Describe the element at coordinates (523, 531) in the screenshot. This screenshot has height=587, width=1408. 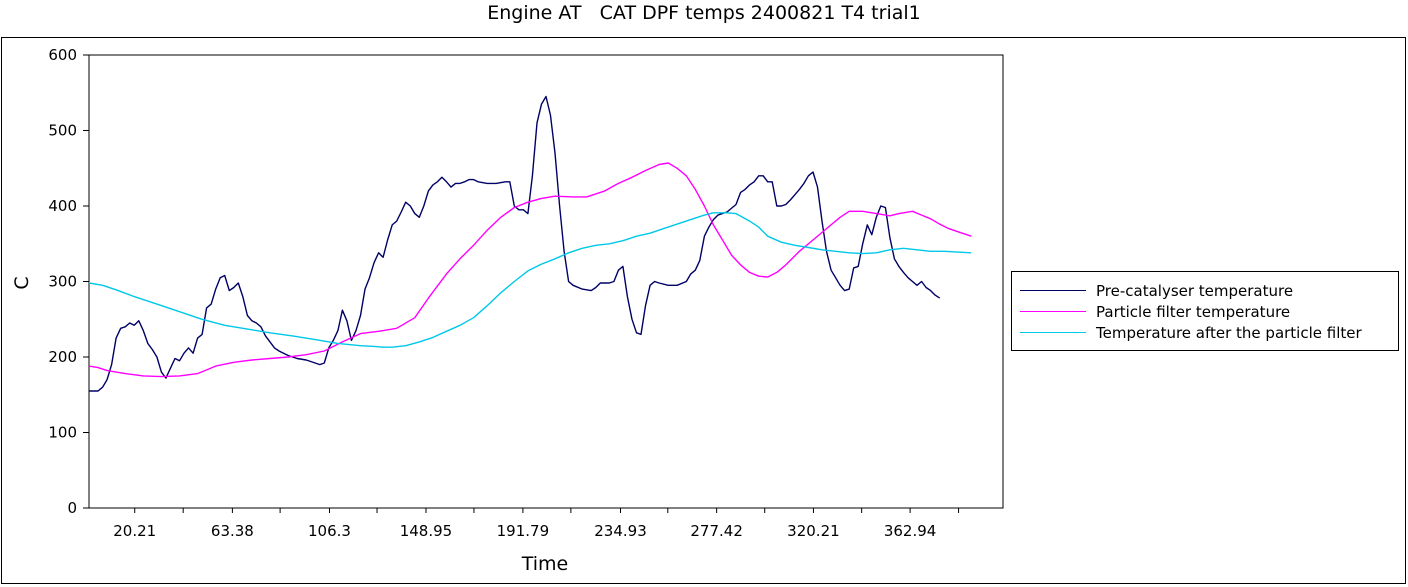
I see `x-tick-label: 191.79` at that location.